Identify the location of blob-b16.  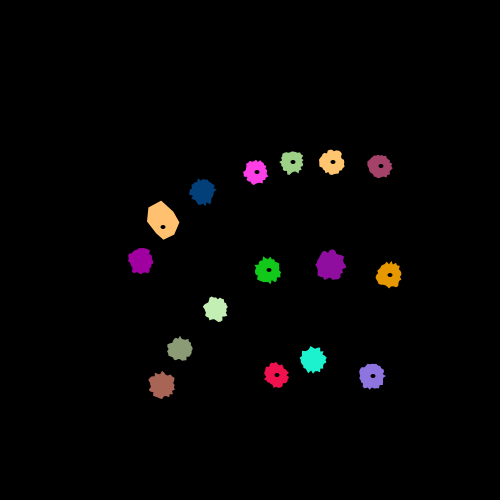
(161, 385).